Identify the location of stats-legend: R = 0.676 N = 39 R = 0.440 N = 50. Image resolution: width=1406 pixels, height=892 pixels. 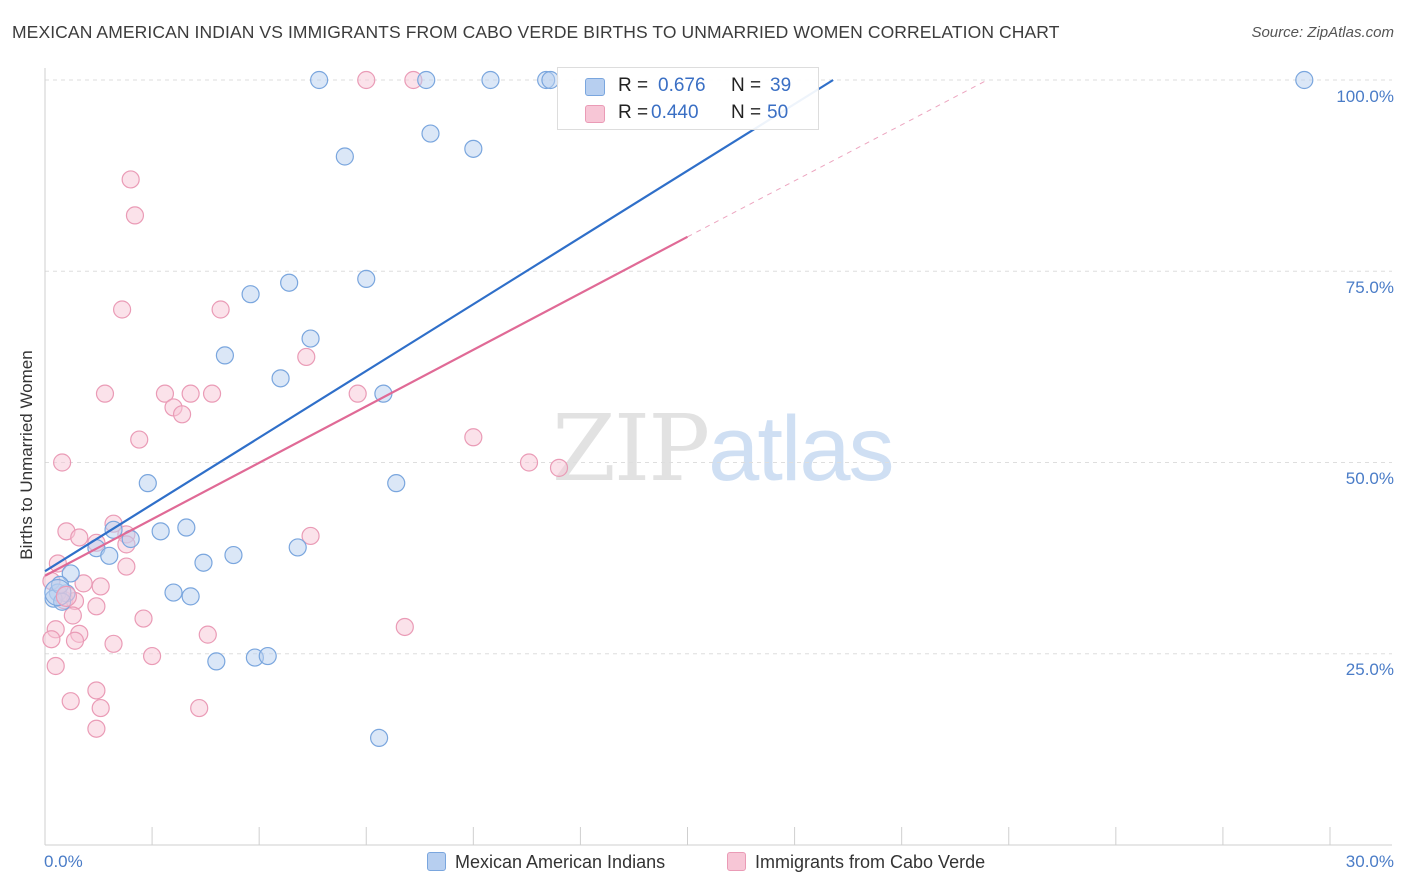
(688, 98).